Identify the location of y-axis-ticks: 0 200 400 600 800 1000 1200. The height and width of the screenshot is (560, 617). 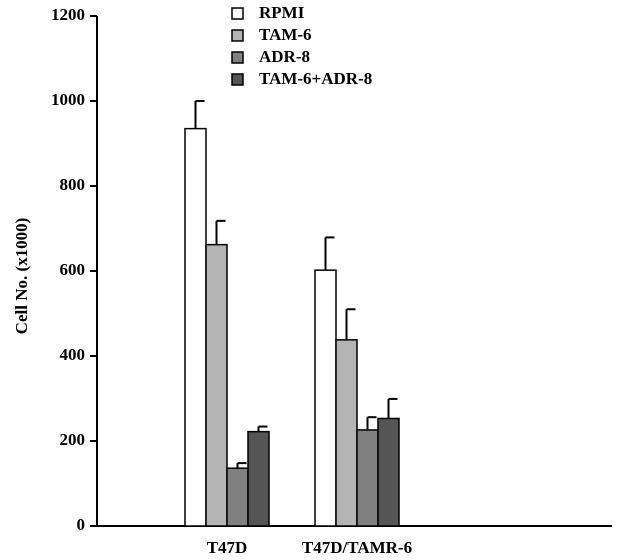
(74, 269).